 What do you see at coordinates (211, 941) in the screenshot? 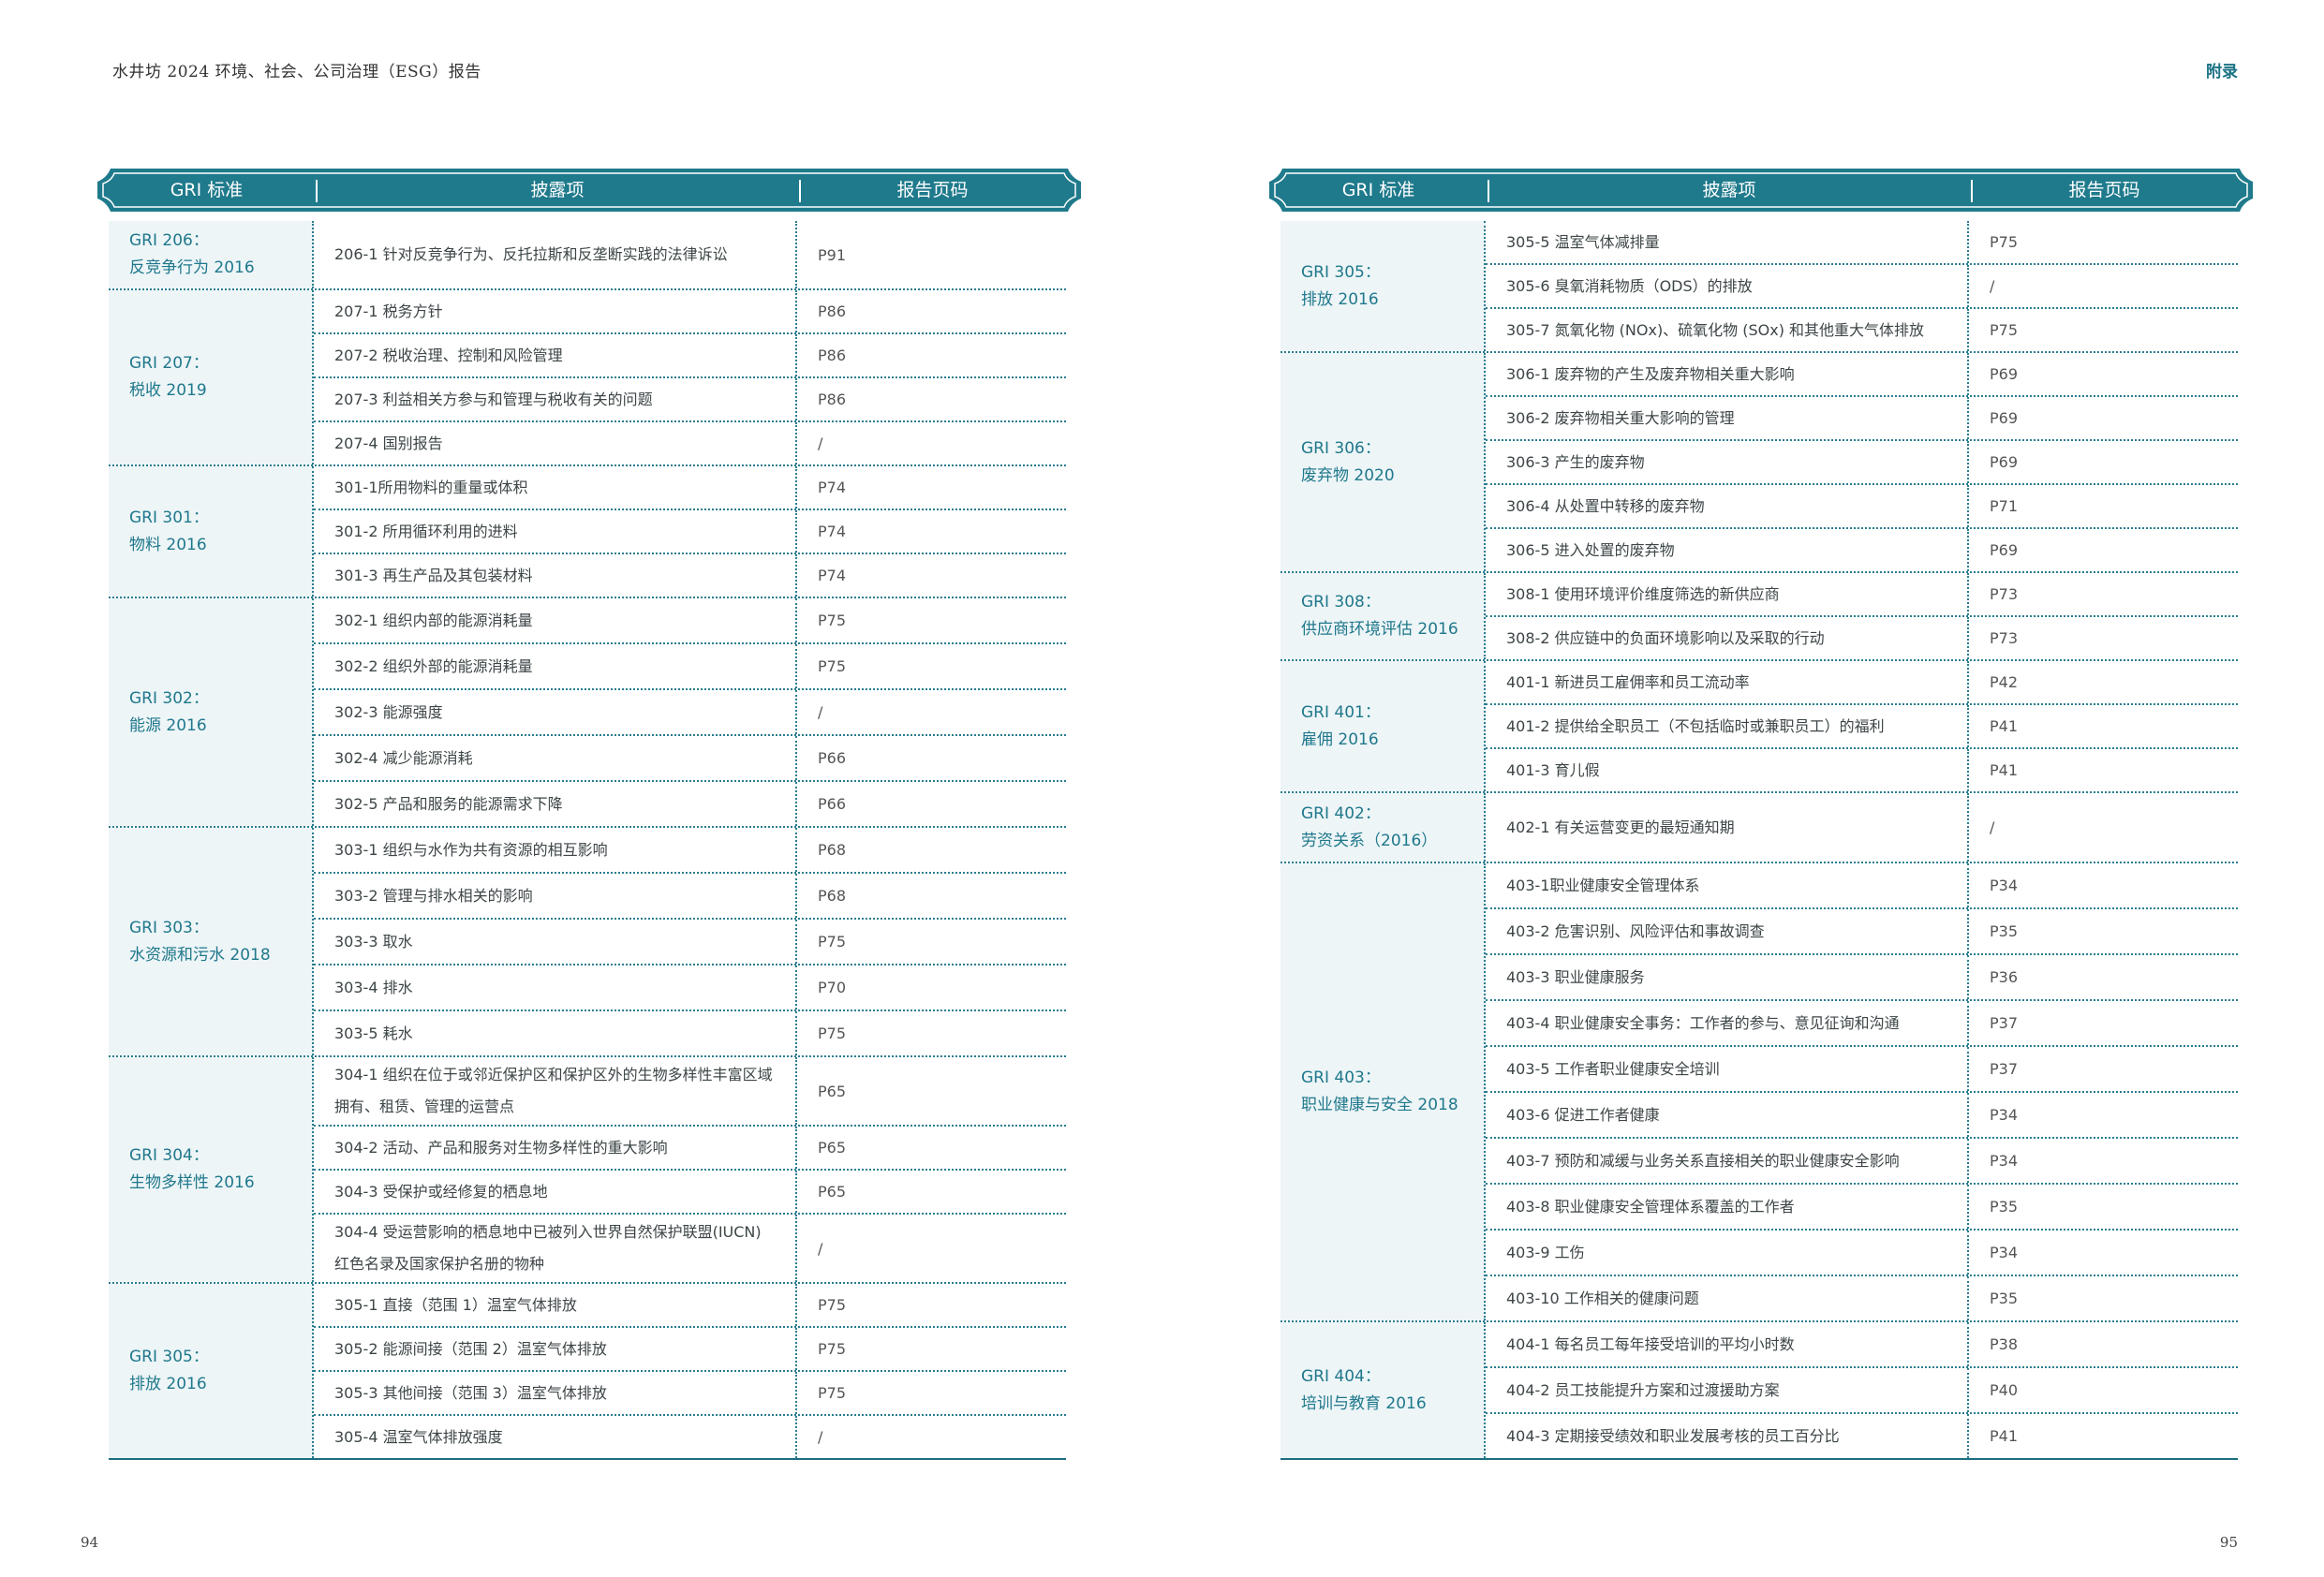
I see `gri-standard-cell: GRI 303： 水资源和污水 2018` at bounding box center [211, 941].